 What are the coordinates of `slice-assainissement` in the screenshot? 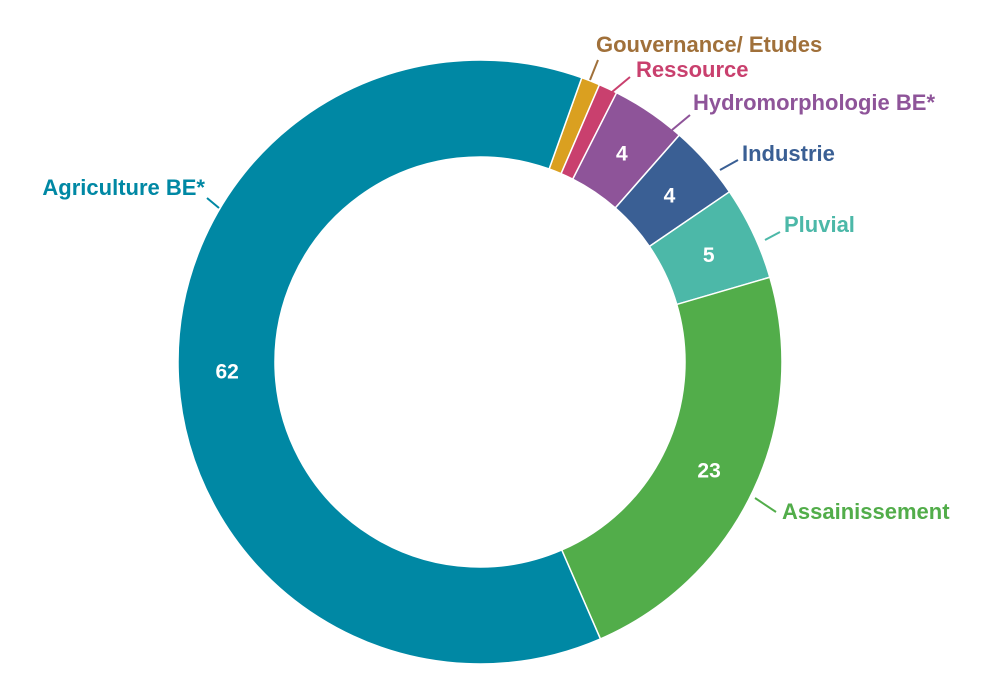 It's located at (671, 458).